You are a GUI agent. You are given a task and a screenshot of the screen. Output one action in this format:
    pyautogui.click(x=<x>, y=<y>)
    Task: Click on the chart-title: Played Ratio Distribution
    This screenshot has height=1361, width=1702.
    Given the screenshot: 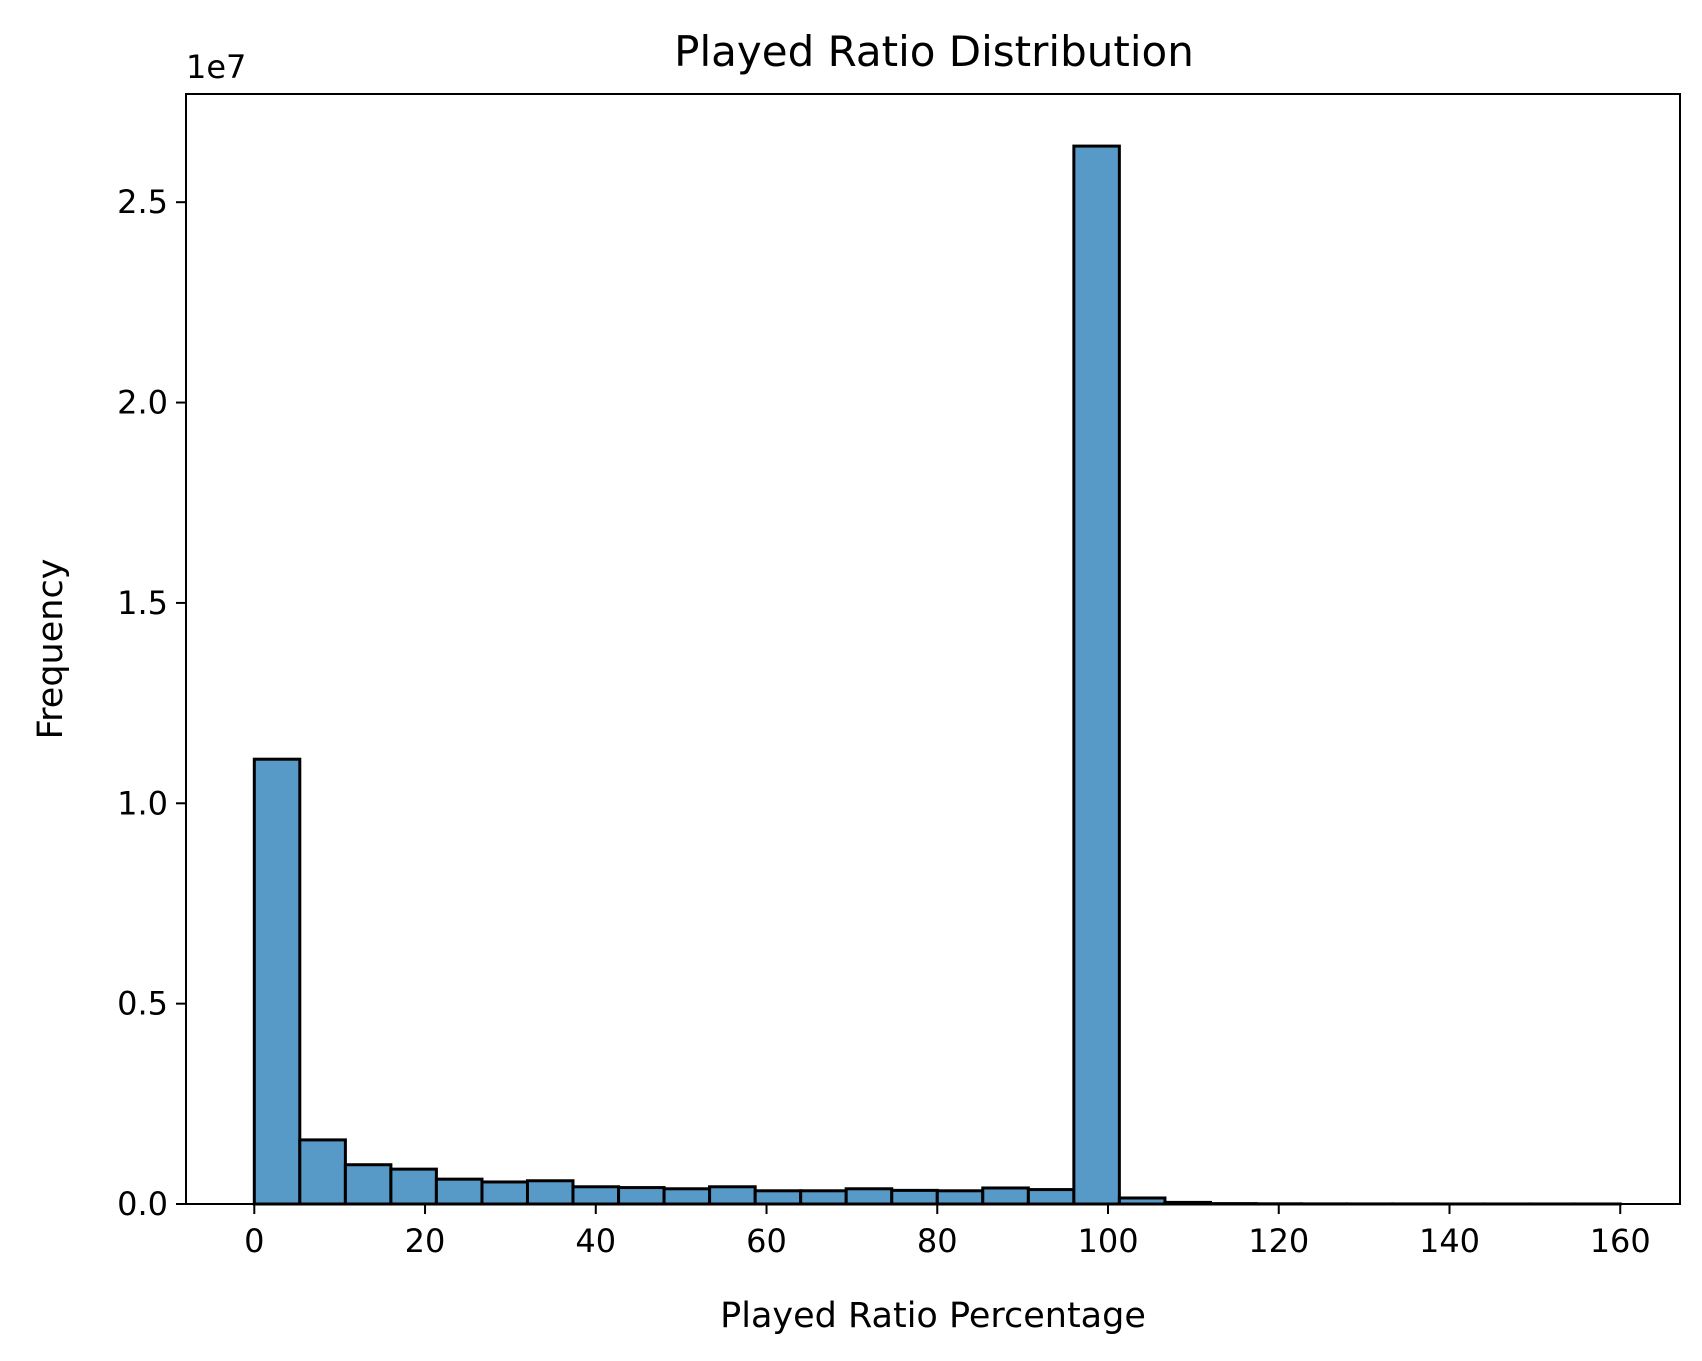 What is the action you would take?
    pyautogui.click(x=934, y=51)
    